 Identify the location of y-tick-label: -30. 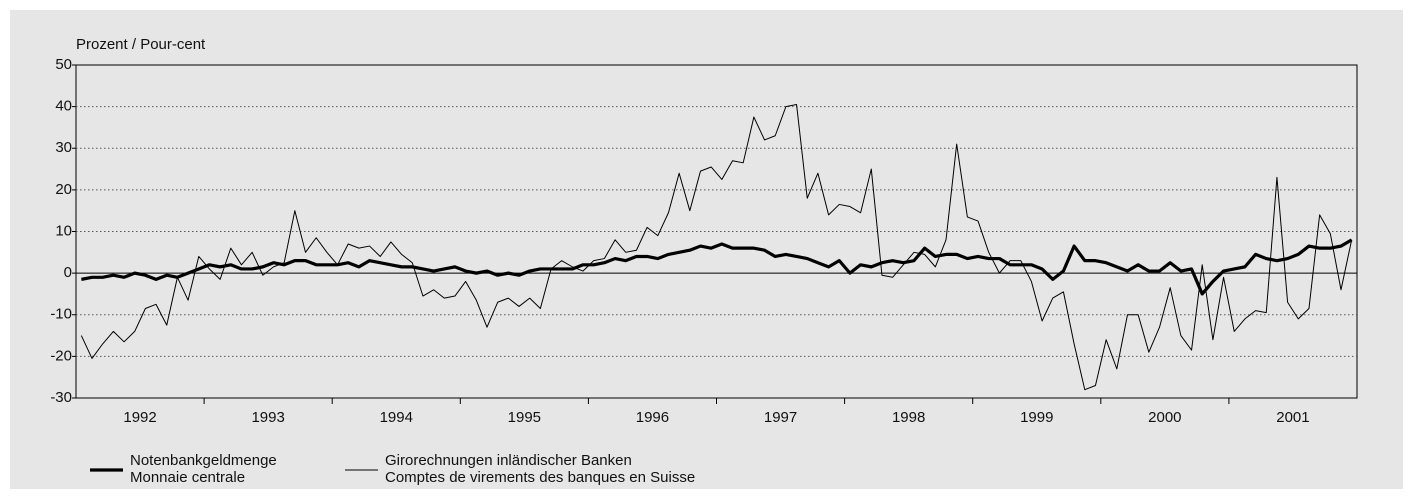
(61, 397).